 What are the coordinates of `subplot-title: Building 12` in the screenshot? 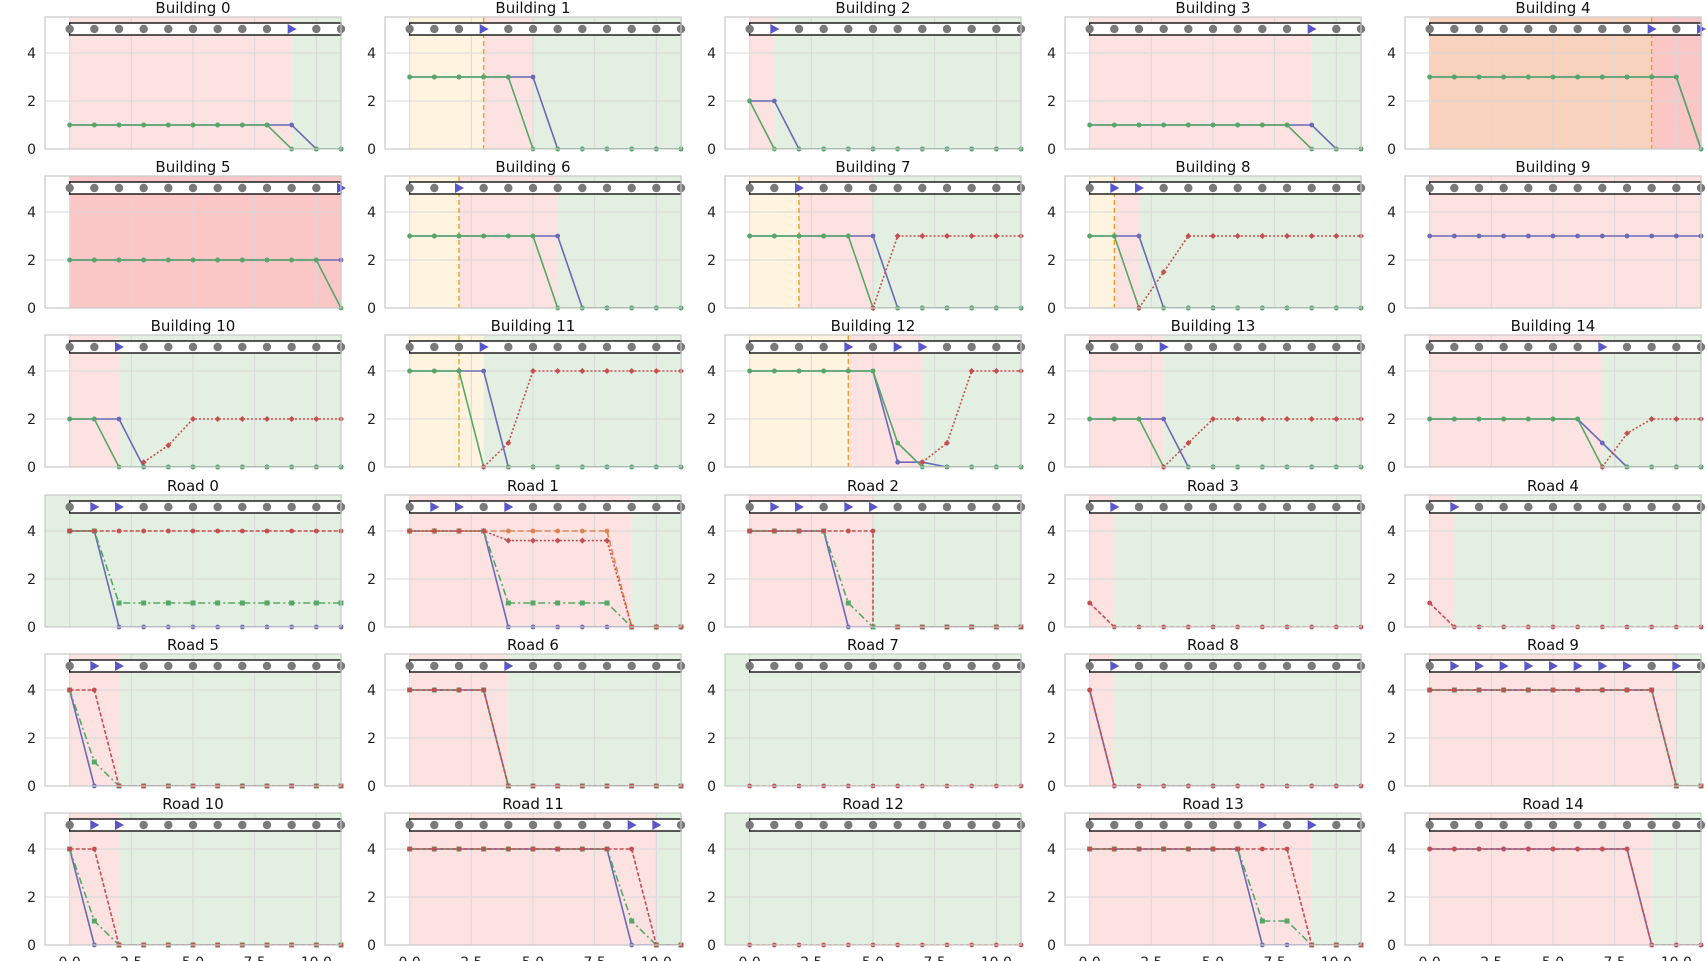 It's located at (873, 326).